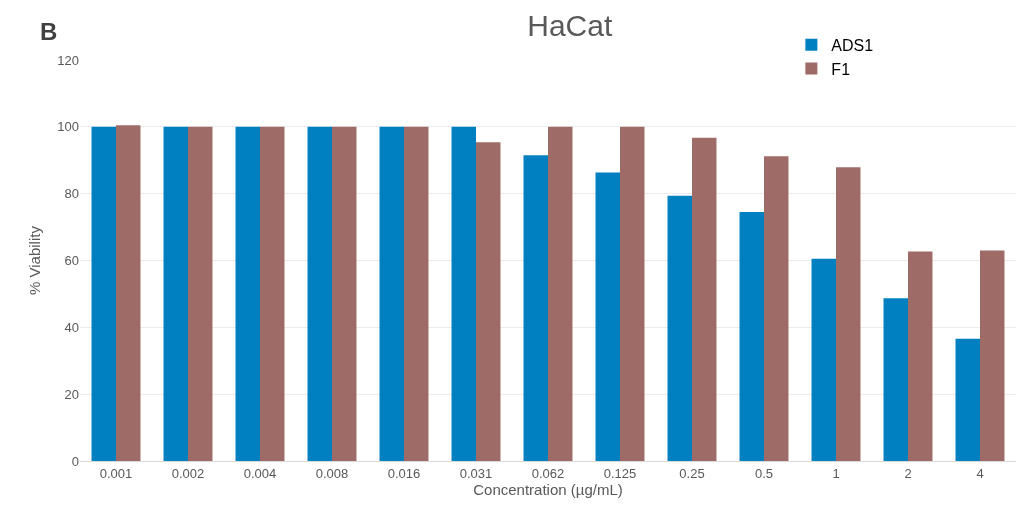 Image resolution: width=1036 pixels, height=516 pixels. What do you see at coordinates (404, 473) in the screenshot?
I see `x-tick-label: 0.016` at bounding box center [404, 473].